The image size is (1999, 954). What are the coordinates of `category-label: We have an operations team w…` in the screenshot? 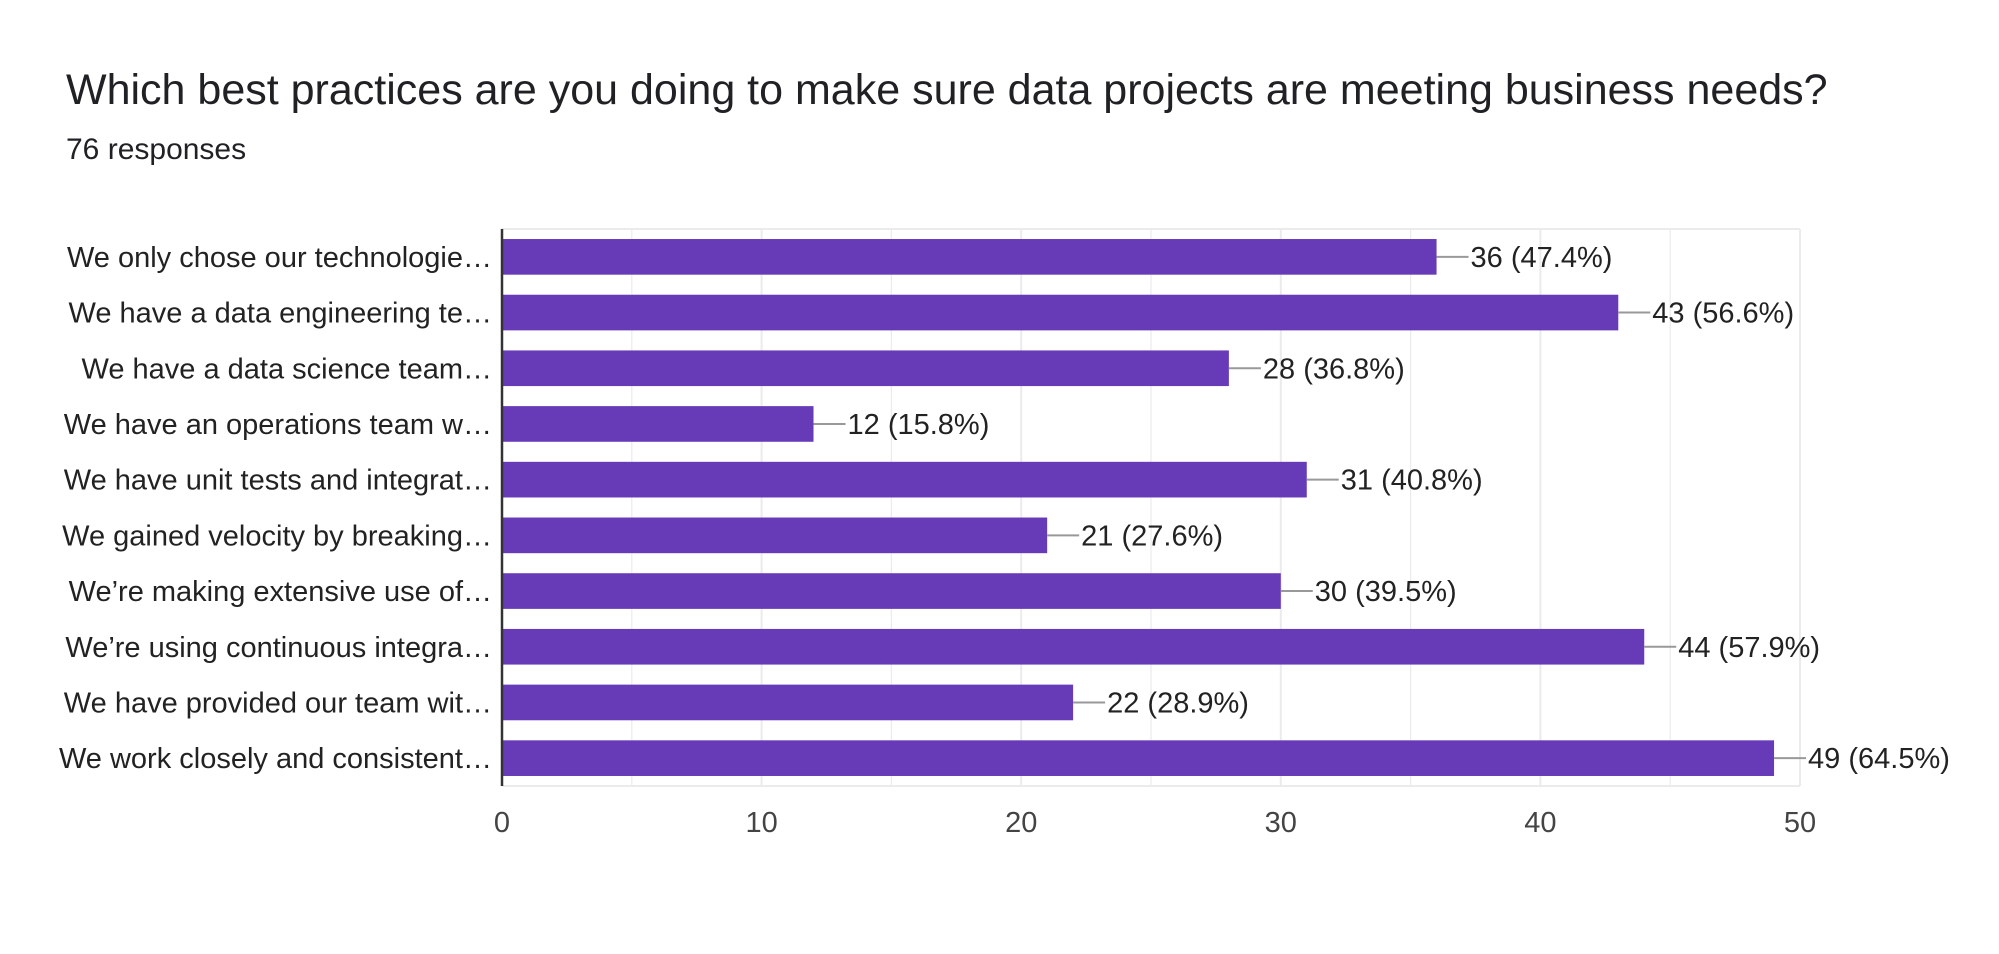 It's located at (278, 425).